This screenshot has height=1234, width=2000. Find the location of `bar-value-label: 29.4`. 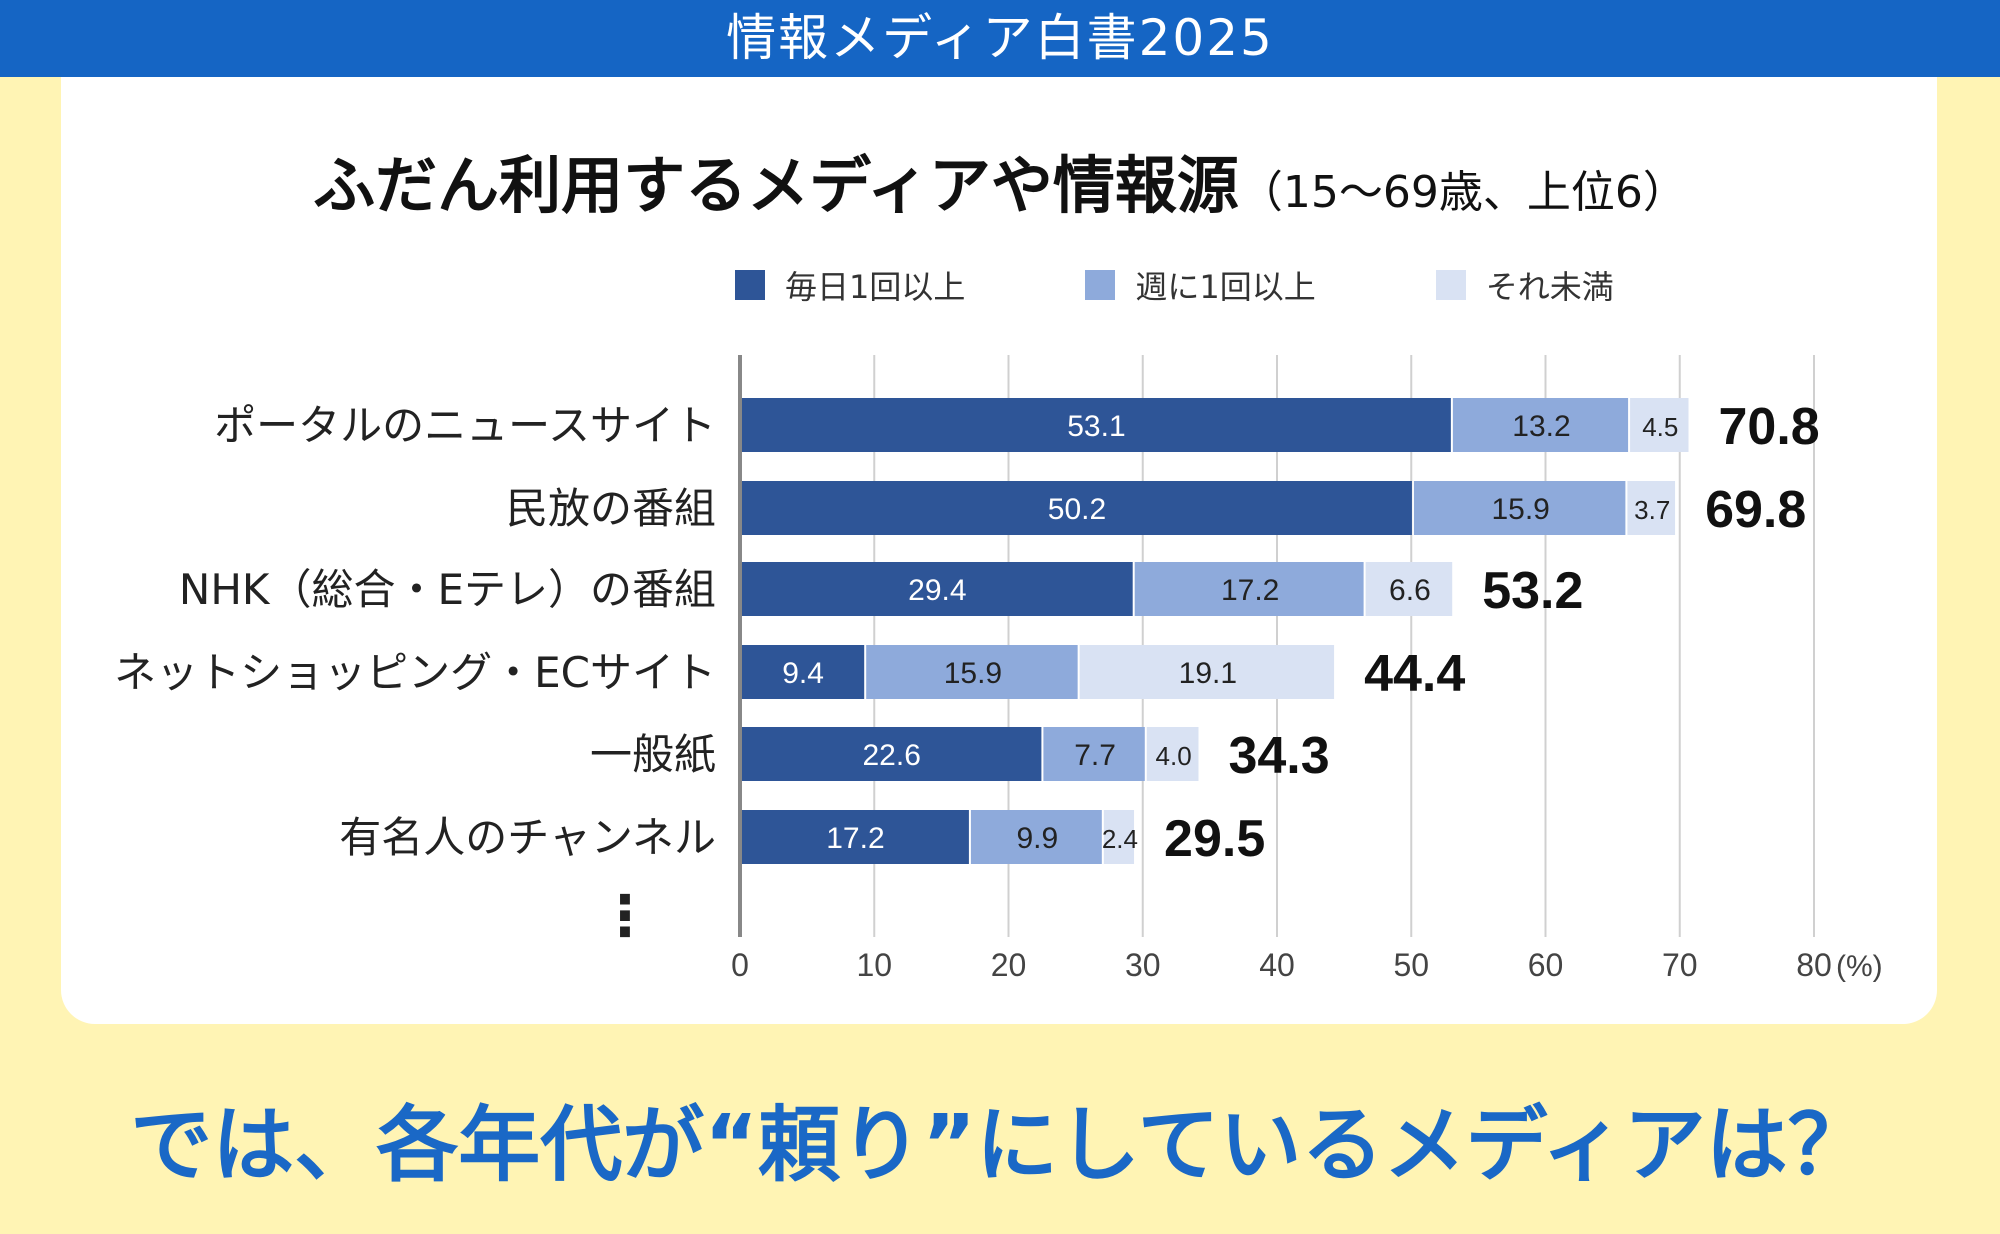

bar-value-label: 29.4 is located at coordinates (937, 590).